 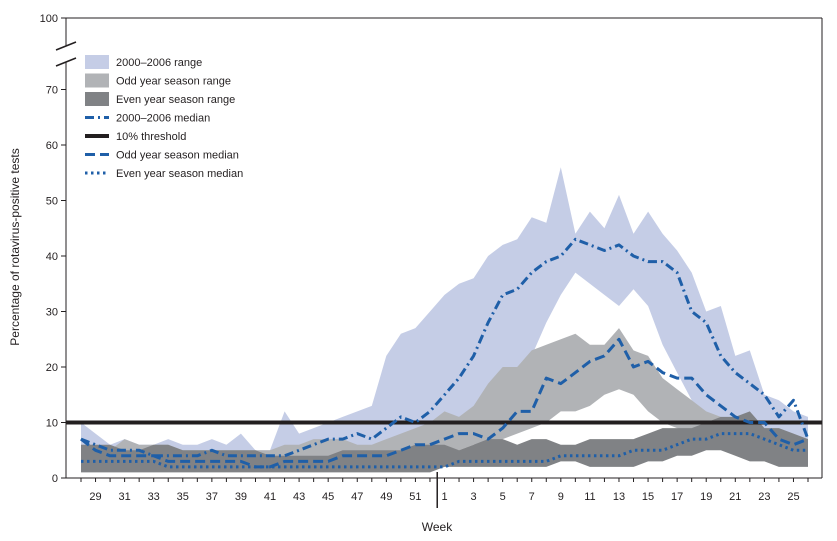 What do you see at coordinates (52, 424) in the screenshot?
I see `y-tick-label: 10` at bounding box center [52, 424].